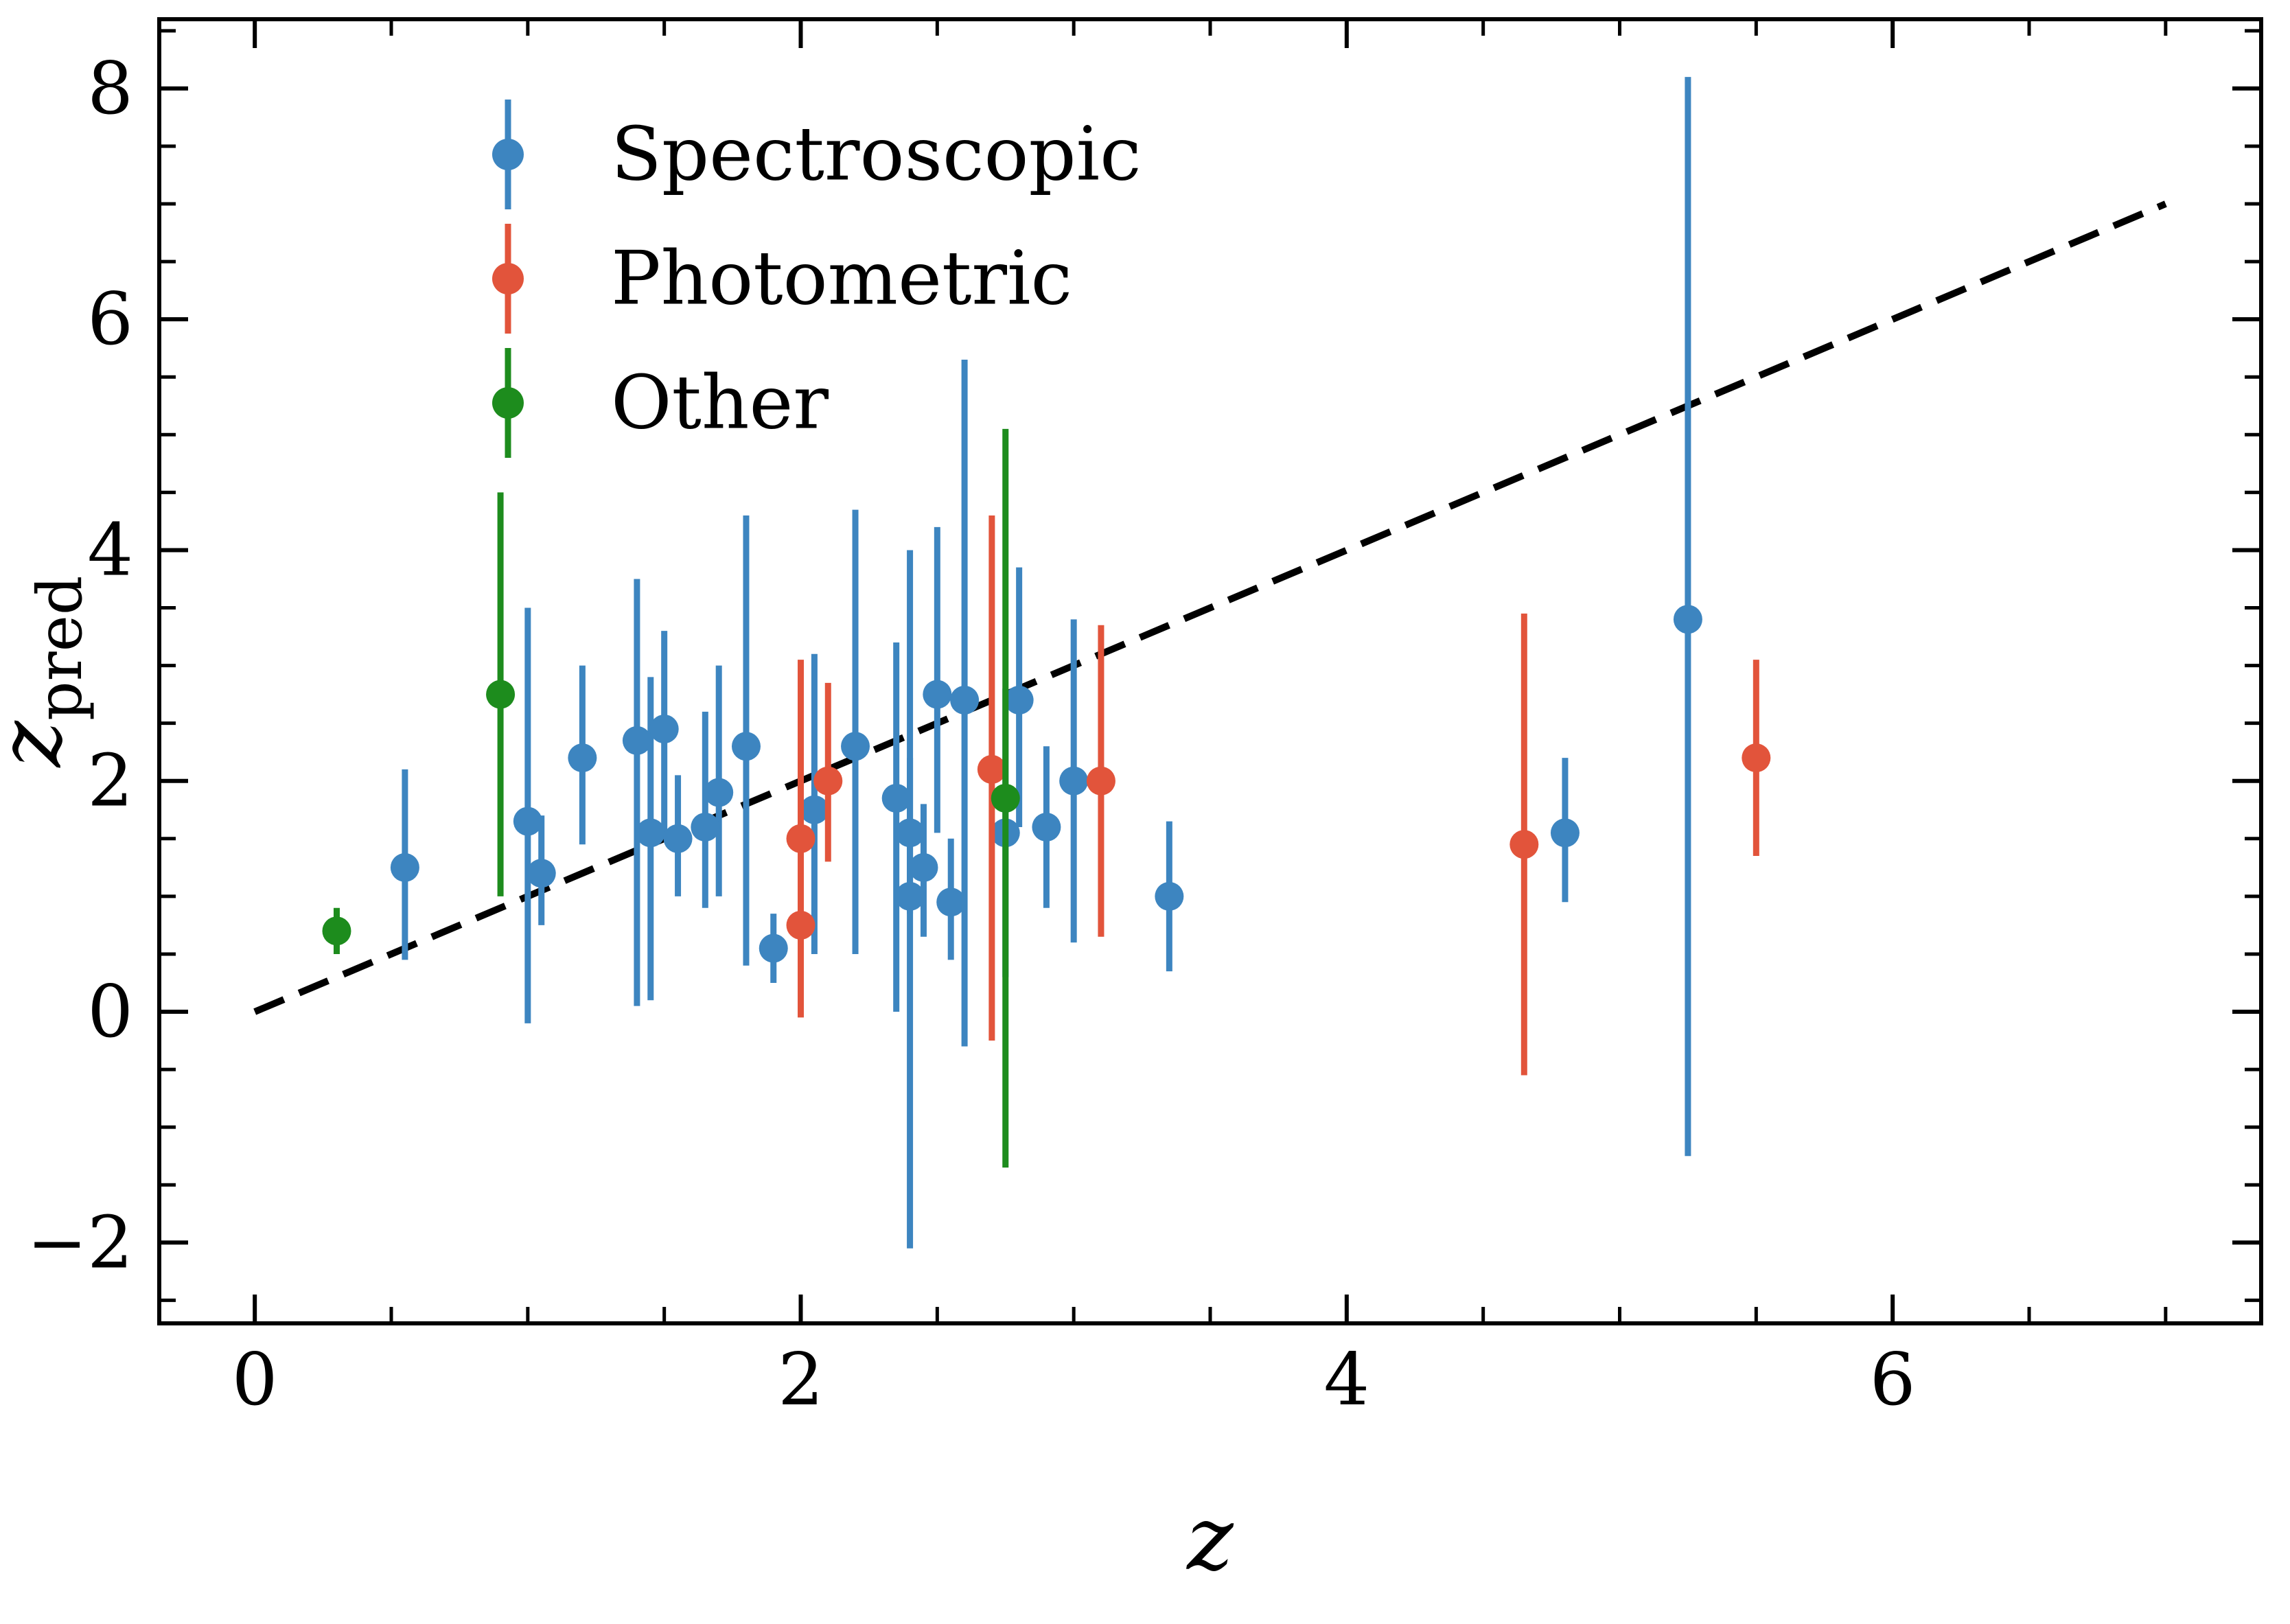 The image size is (2290, 1624). Describe the element at coordinates (80, 1242) in the screenshot. I see `y-tick-label: −2` at that location.